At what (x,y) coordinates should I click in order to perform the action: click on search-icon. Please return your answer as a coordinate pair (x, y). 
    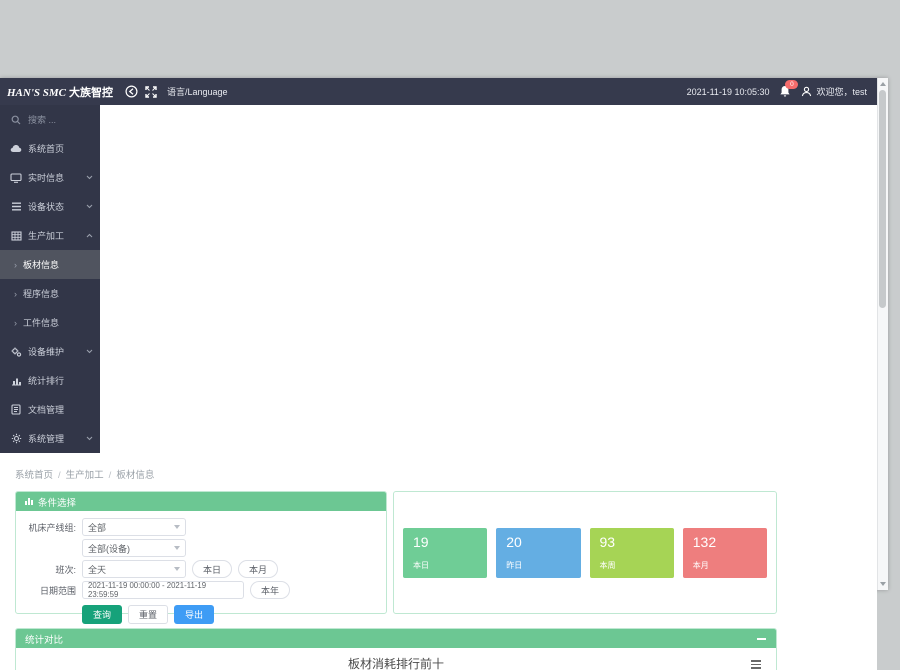
    Looking at the image, I should click on (16, 120).